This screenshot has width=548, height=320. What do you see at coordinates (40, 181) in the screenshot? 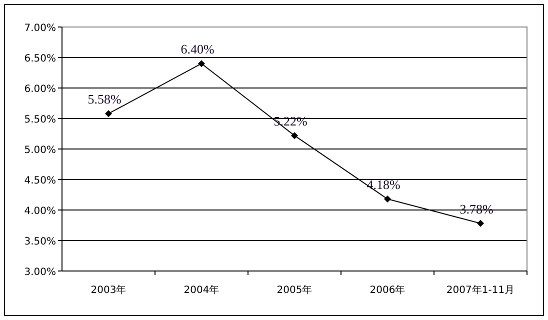
I see `y-tick-label: 4.50%` at bounding box center [40, 181].